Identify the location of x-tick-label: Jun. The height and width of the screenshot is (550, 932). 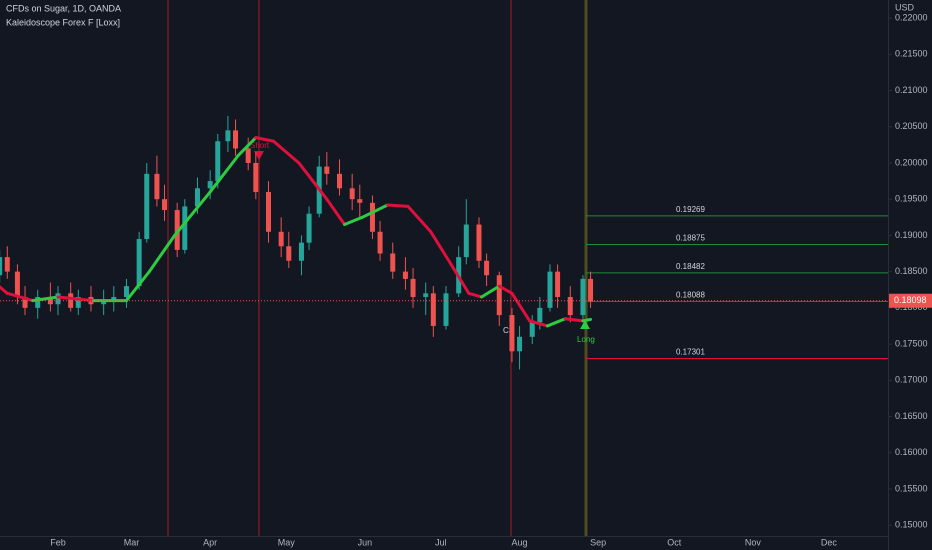
(365, 542).